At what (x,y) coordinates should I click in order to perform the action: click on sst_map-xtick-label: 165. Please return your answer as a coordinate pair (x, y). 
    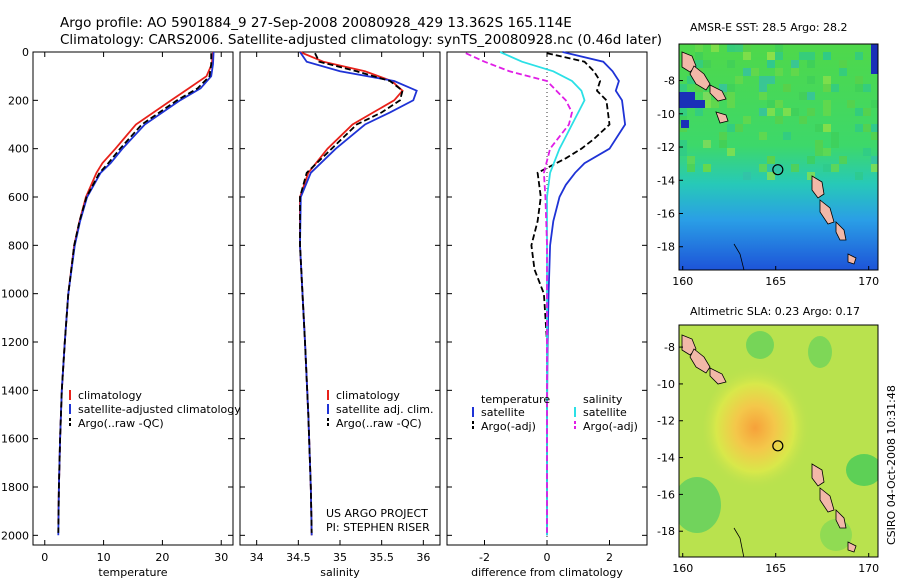
    Looking at the image, I should click on (775, 281).